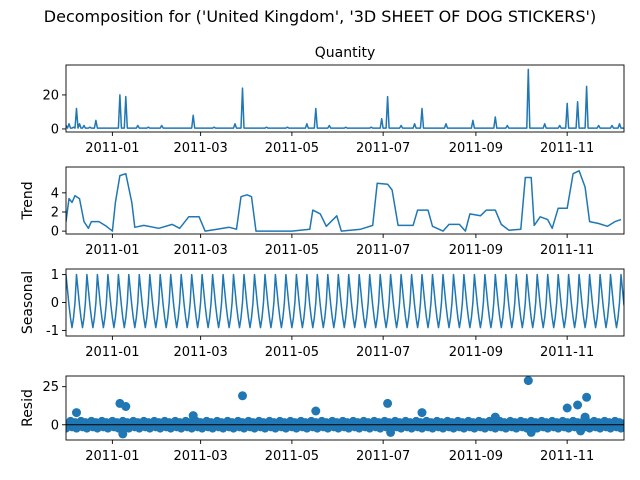 This screenshot has height=480, width=640. Describe the element at coordinates (52, 331) in the screenshot. I see `y-tick-label: -1` at that location.